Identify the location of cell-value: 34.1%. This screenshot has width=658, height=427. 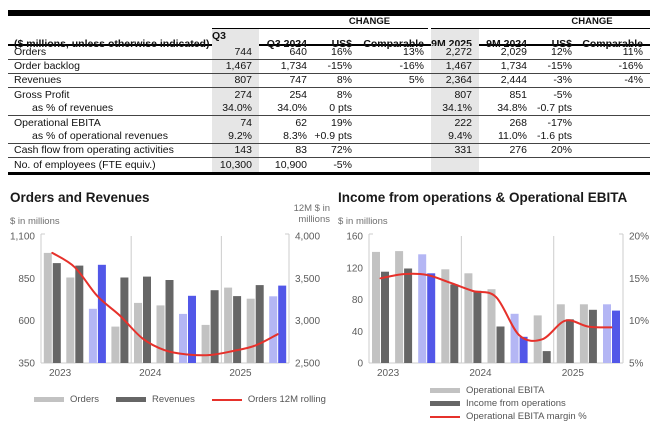
(455, 108).